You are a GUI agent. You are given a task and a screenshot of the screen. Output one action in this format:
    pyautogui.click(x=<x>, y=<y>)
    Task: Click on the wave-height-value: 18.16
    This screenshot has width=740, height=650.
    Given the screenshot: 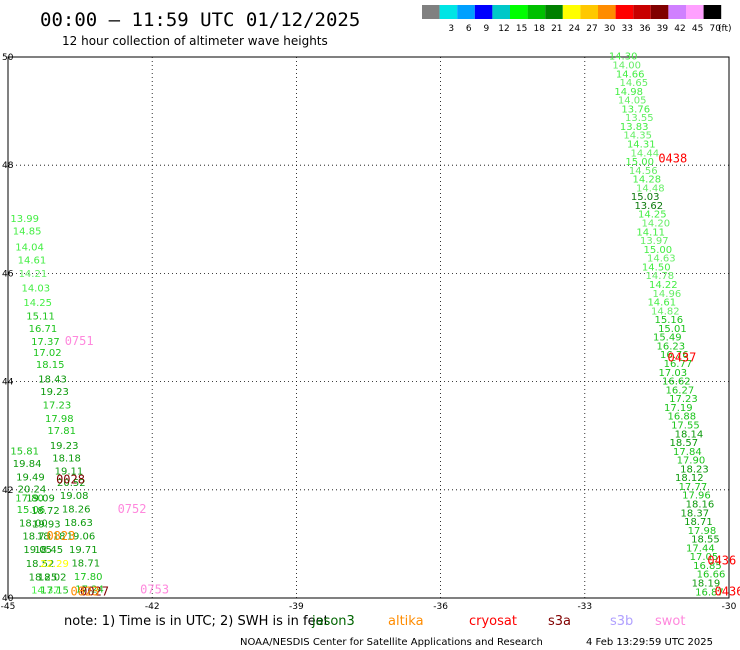 What is the action you would take?
    pyautogui.click(x=700, y=504)
    